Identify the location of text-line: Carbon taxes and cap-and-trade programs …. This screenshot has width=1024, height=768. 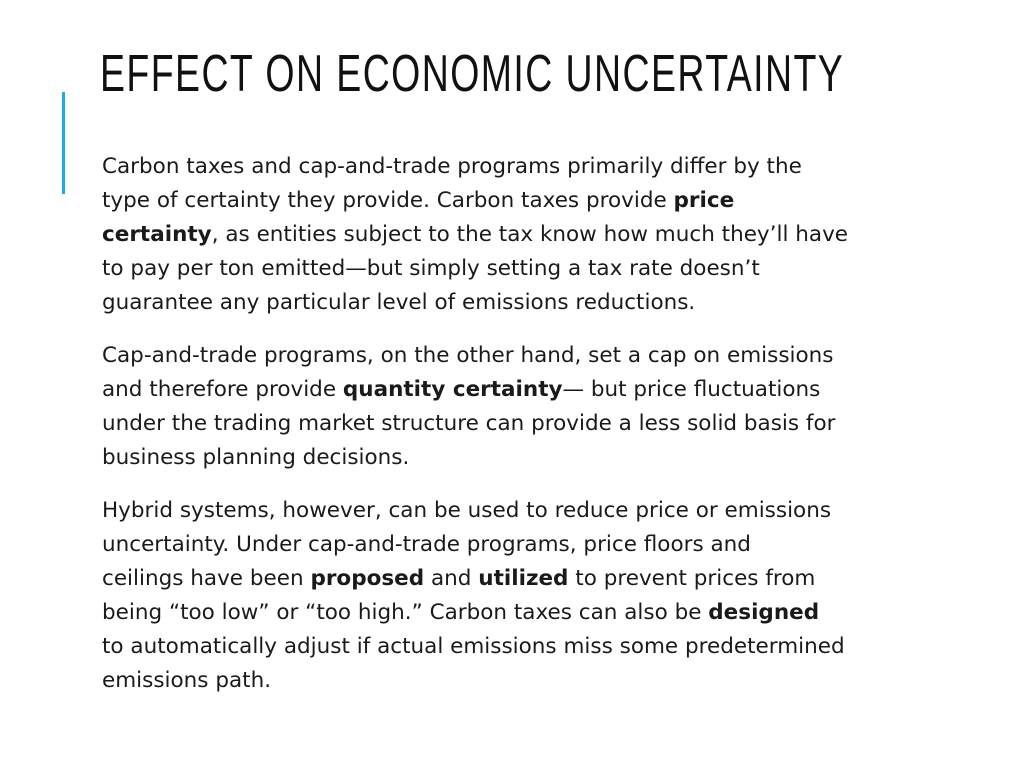
(542, 167).